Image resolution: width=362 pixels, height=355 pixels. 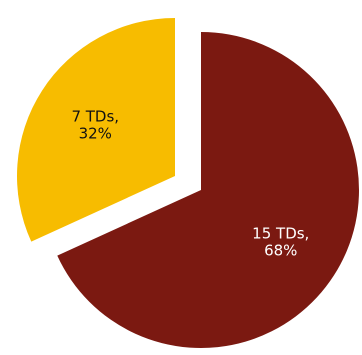 I want to click on slice-label-2: 7 TDs, 32%, so click(x=95, y=125).